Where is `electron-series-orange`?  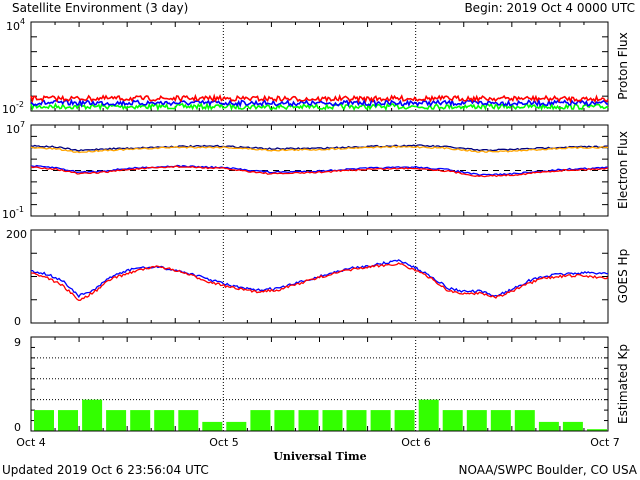 electron-series-orange is located at coordinates (319, 149).